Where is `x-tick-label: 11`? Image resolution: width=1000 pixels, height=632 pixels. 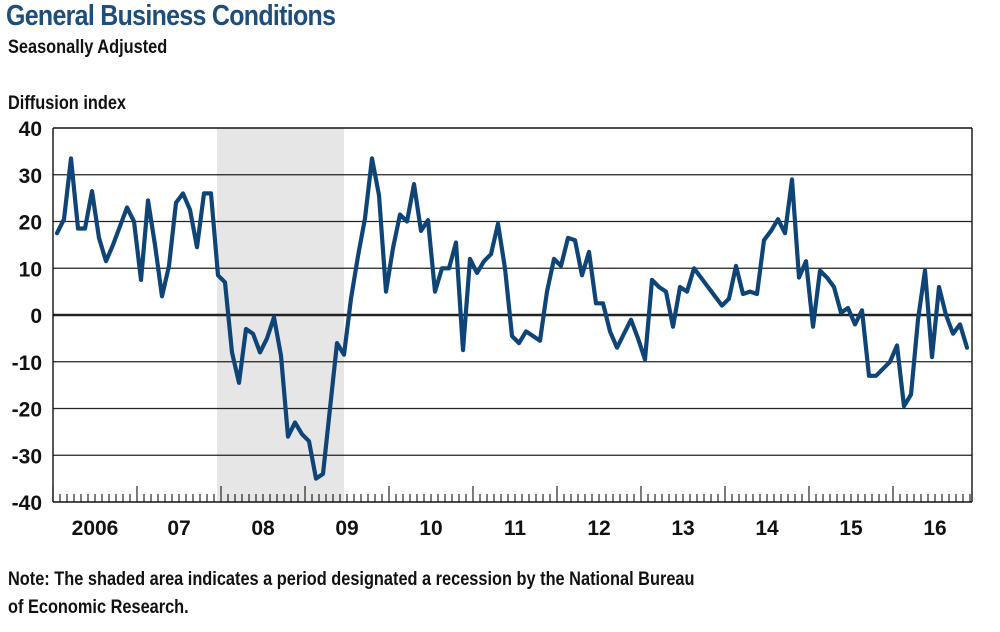 x-tick-label: 11 is located at coordinates (515, 528).